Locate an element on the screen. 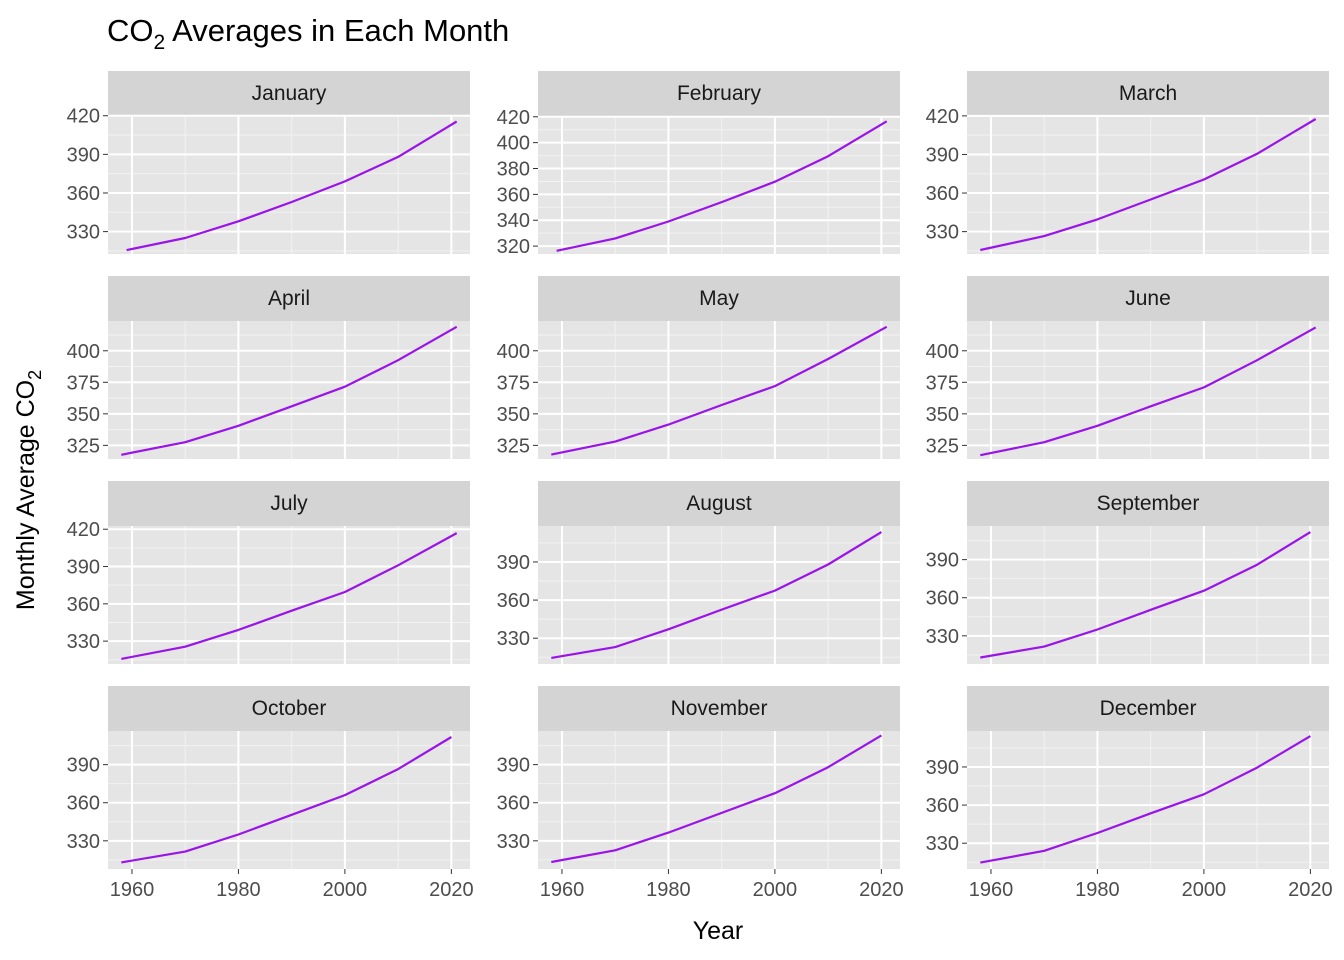 This screenshot has width=1344, height=960. facet-strip-label: December is located at coordinates (1148, 708).